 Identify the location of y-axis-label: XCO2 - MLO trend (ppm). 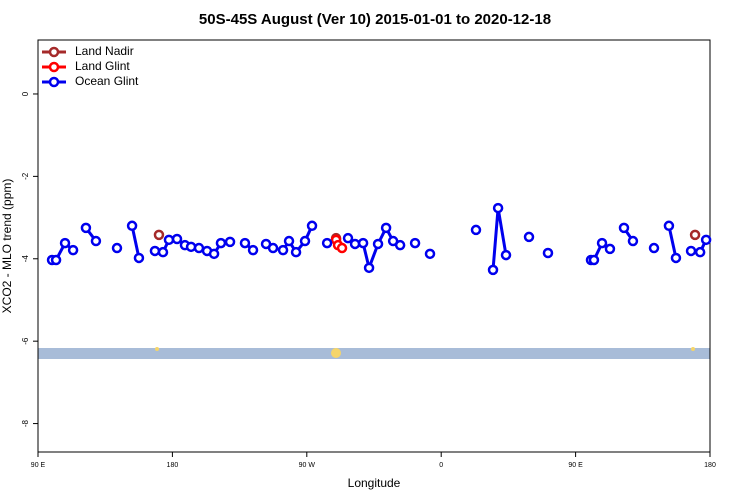
(7, 246).